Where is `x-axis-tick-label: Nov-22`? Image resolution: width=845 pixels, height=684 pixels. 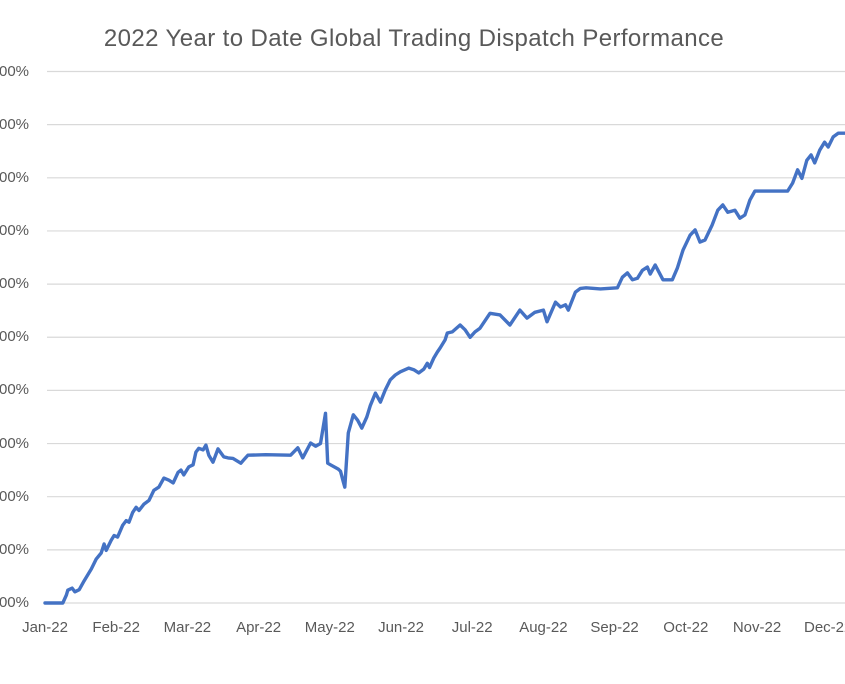 x-axis-tick-label: Nov-22 is located at coordinates (757, 627).